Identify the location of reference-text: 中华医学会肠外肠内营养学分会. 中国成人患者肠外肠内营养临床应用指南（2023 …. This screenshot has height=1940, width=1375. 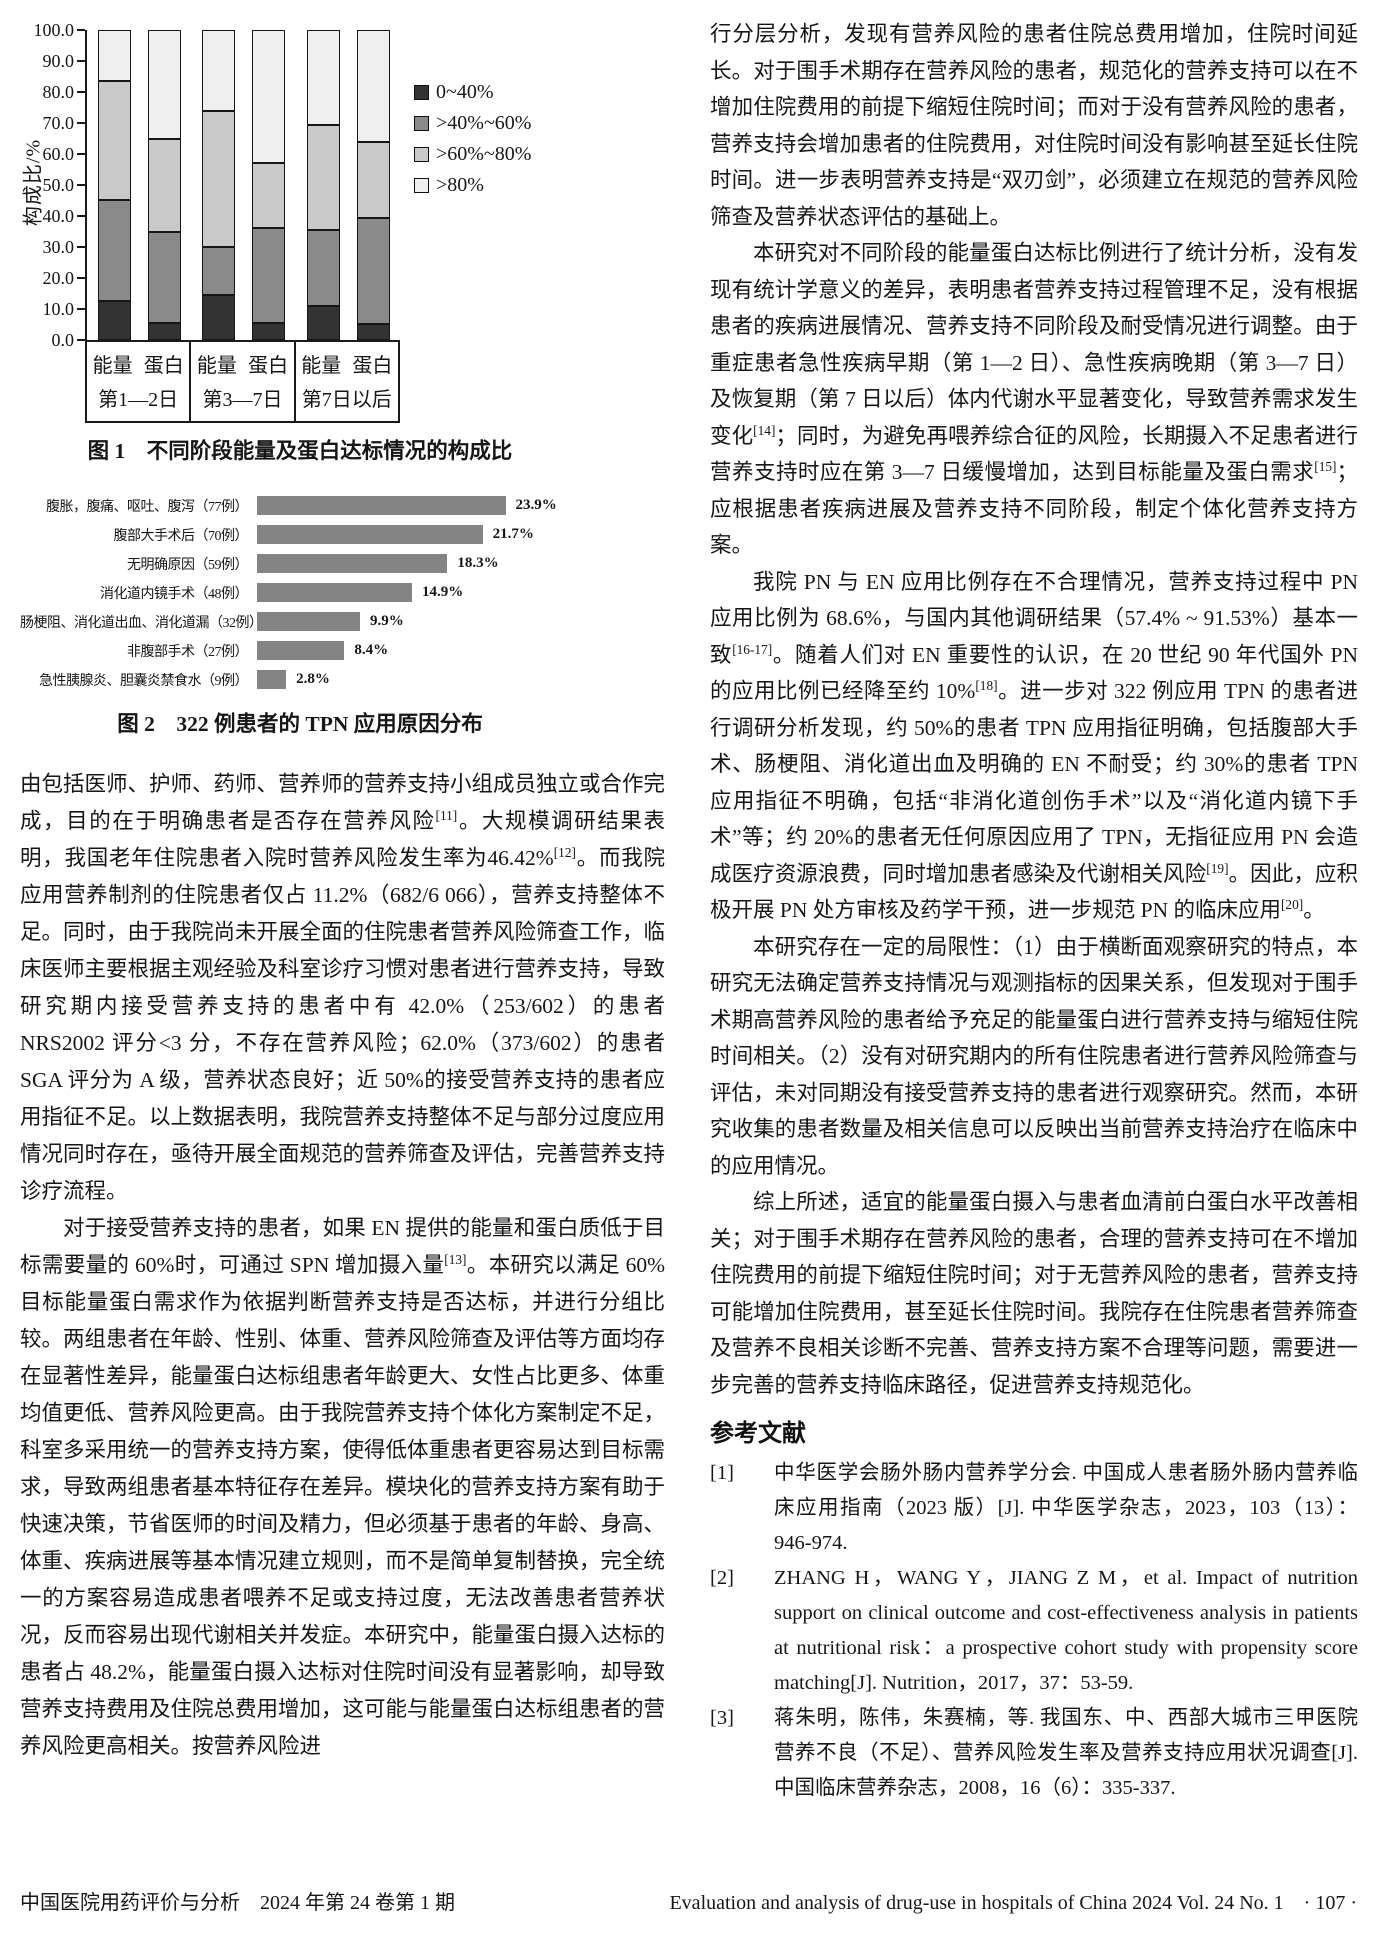
(1066, 1508).